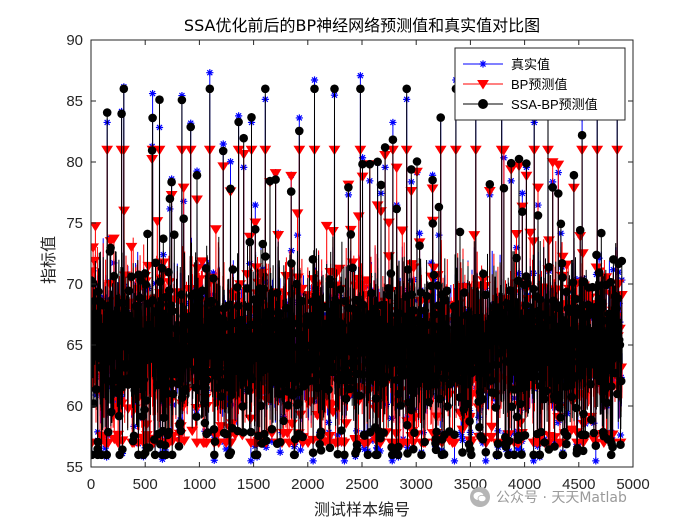 The height and width of the screenshot is (525, 700). I want to click on wechat-icon, so click(480, 497).